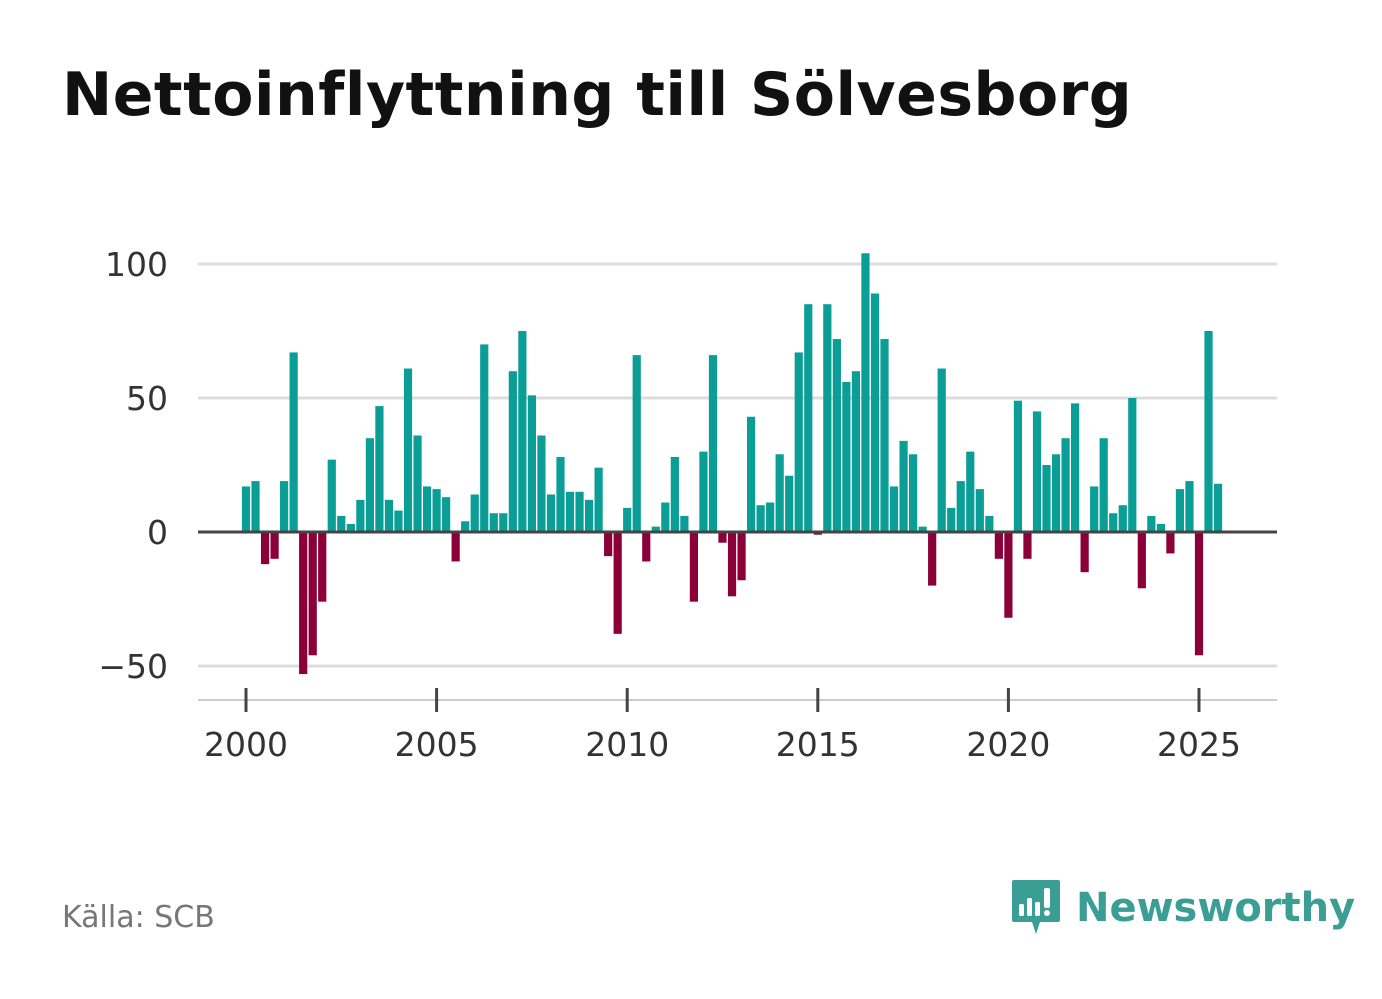  I want to click on x-tick-label: 2005, so click(437, 744).